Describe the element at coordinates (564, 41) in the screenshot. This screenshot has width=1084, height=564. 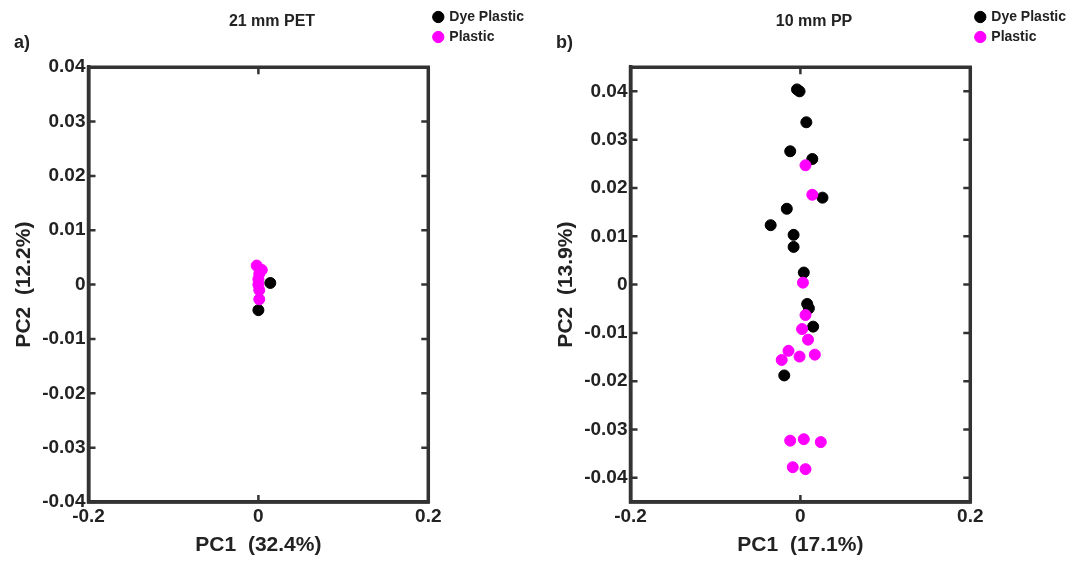
I see `text: b)` at that location.